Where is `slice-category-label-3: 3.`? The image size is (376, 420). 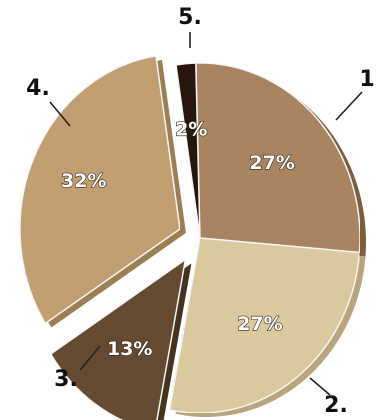 slice-category-label-3: 3. is located at coordinates (66, 379).